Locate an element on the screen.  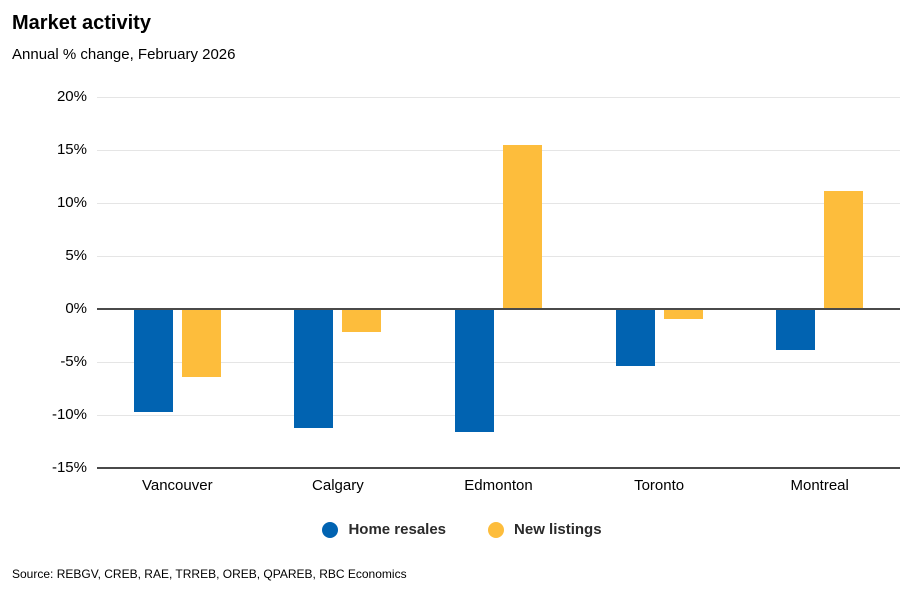
bar-home-resales-calgary is located at coordinates (314, 368).